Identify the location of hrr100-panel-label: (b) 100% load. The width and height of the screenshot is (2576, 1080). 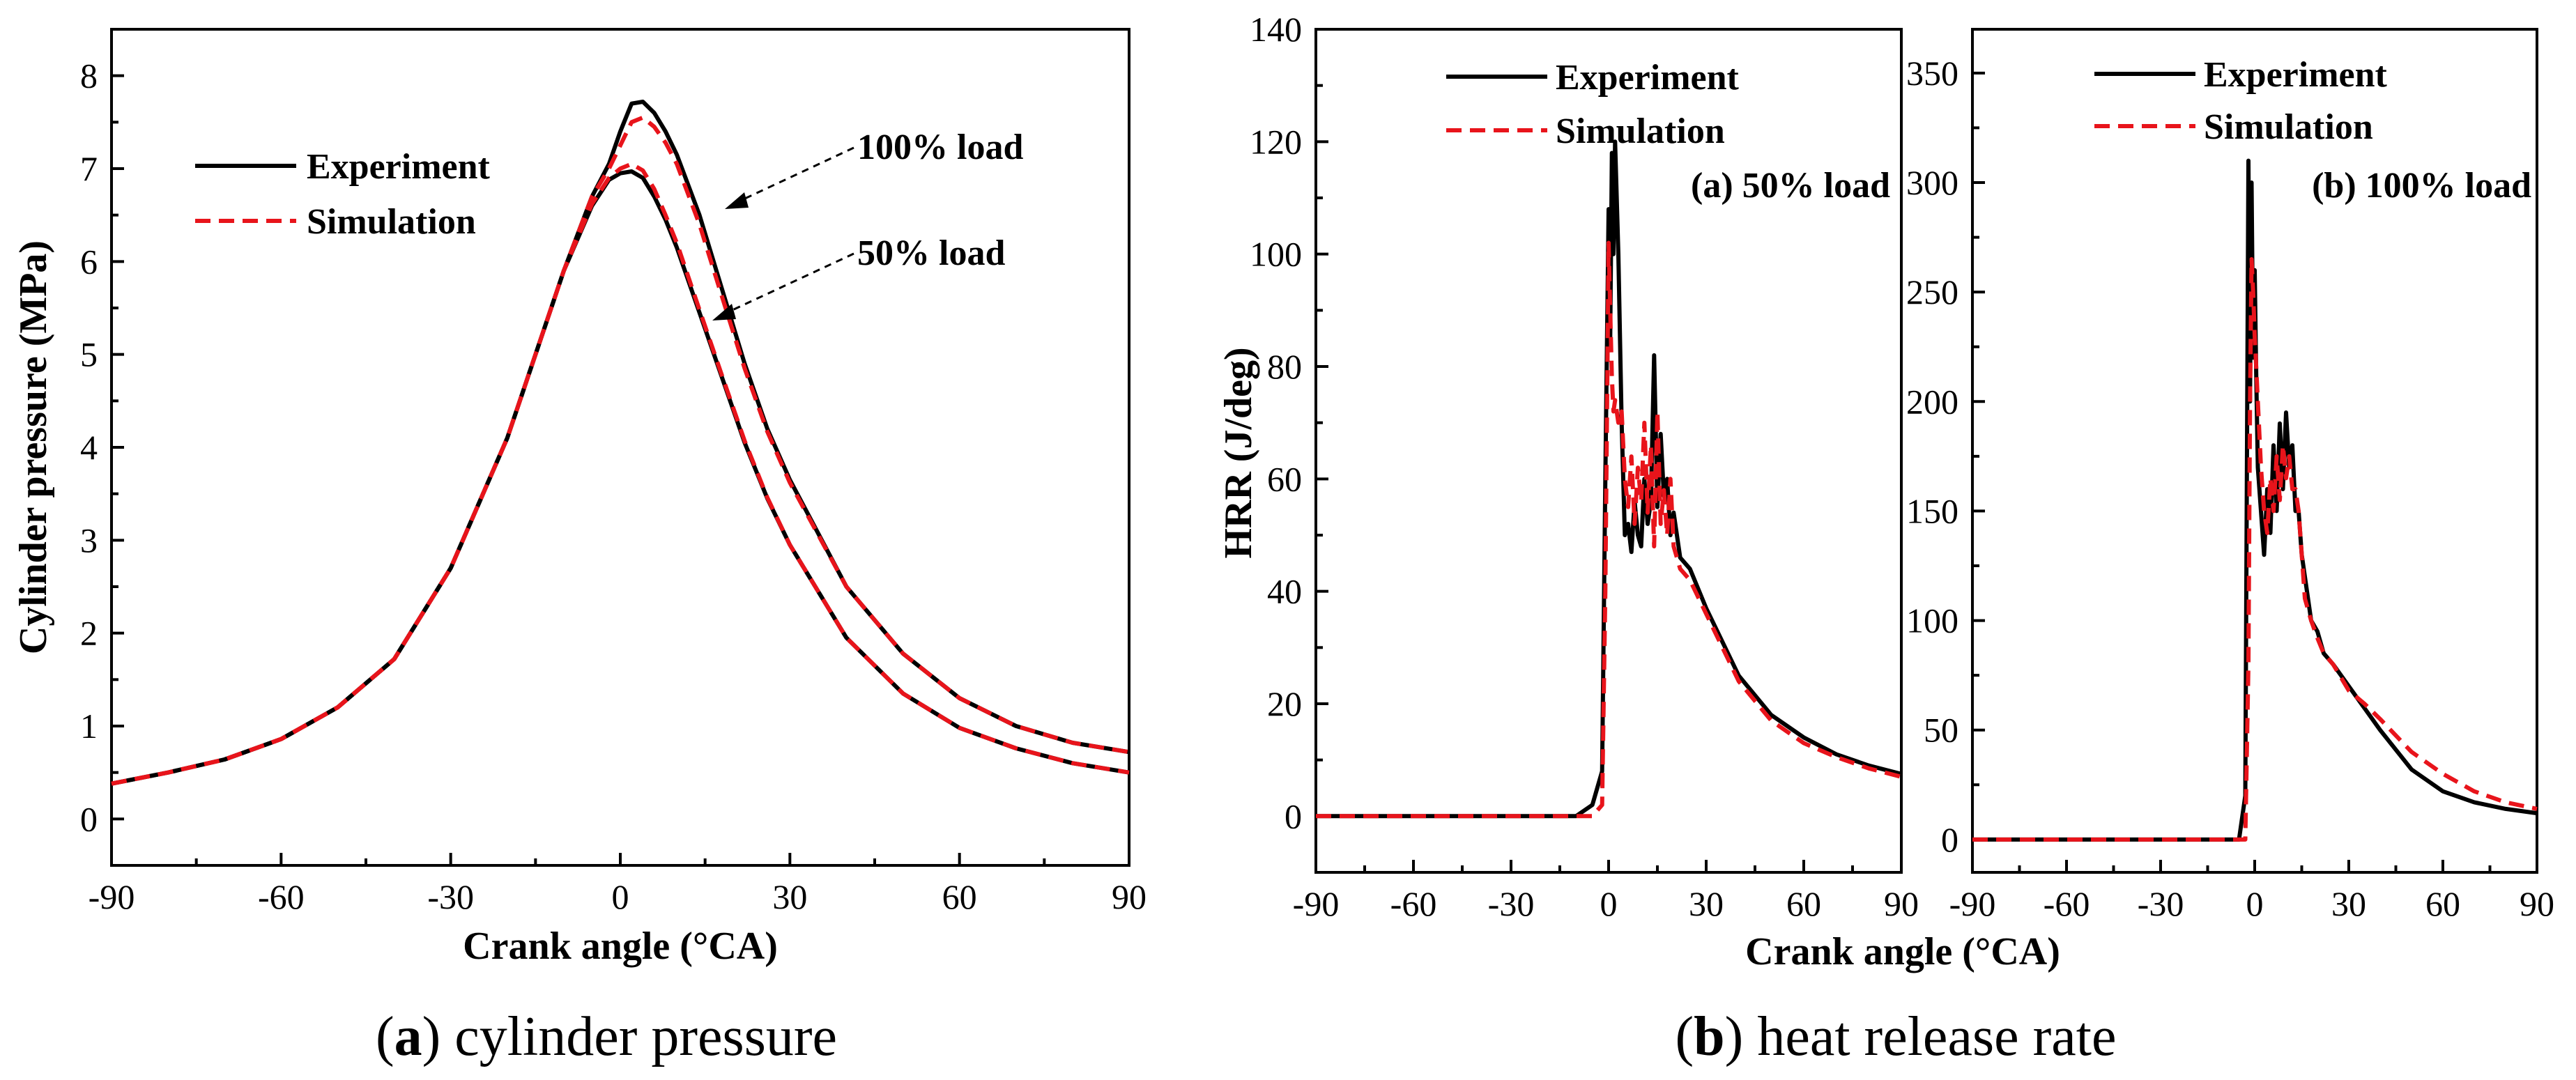
(2421, 186).